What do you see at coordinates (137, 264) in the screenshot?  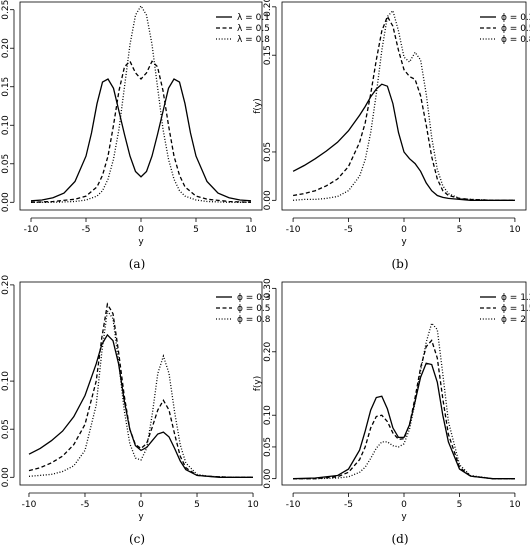 I see `panel-caption: (a)` at bounding box center [137, 264].